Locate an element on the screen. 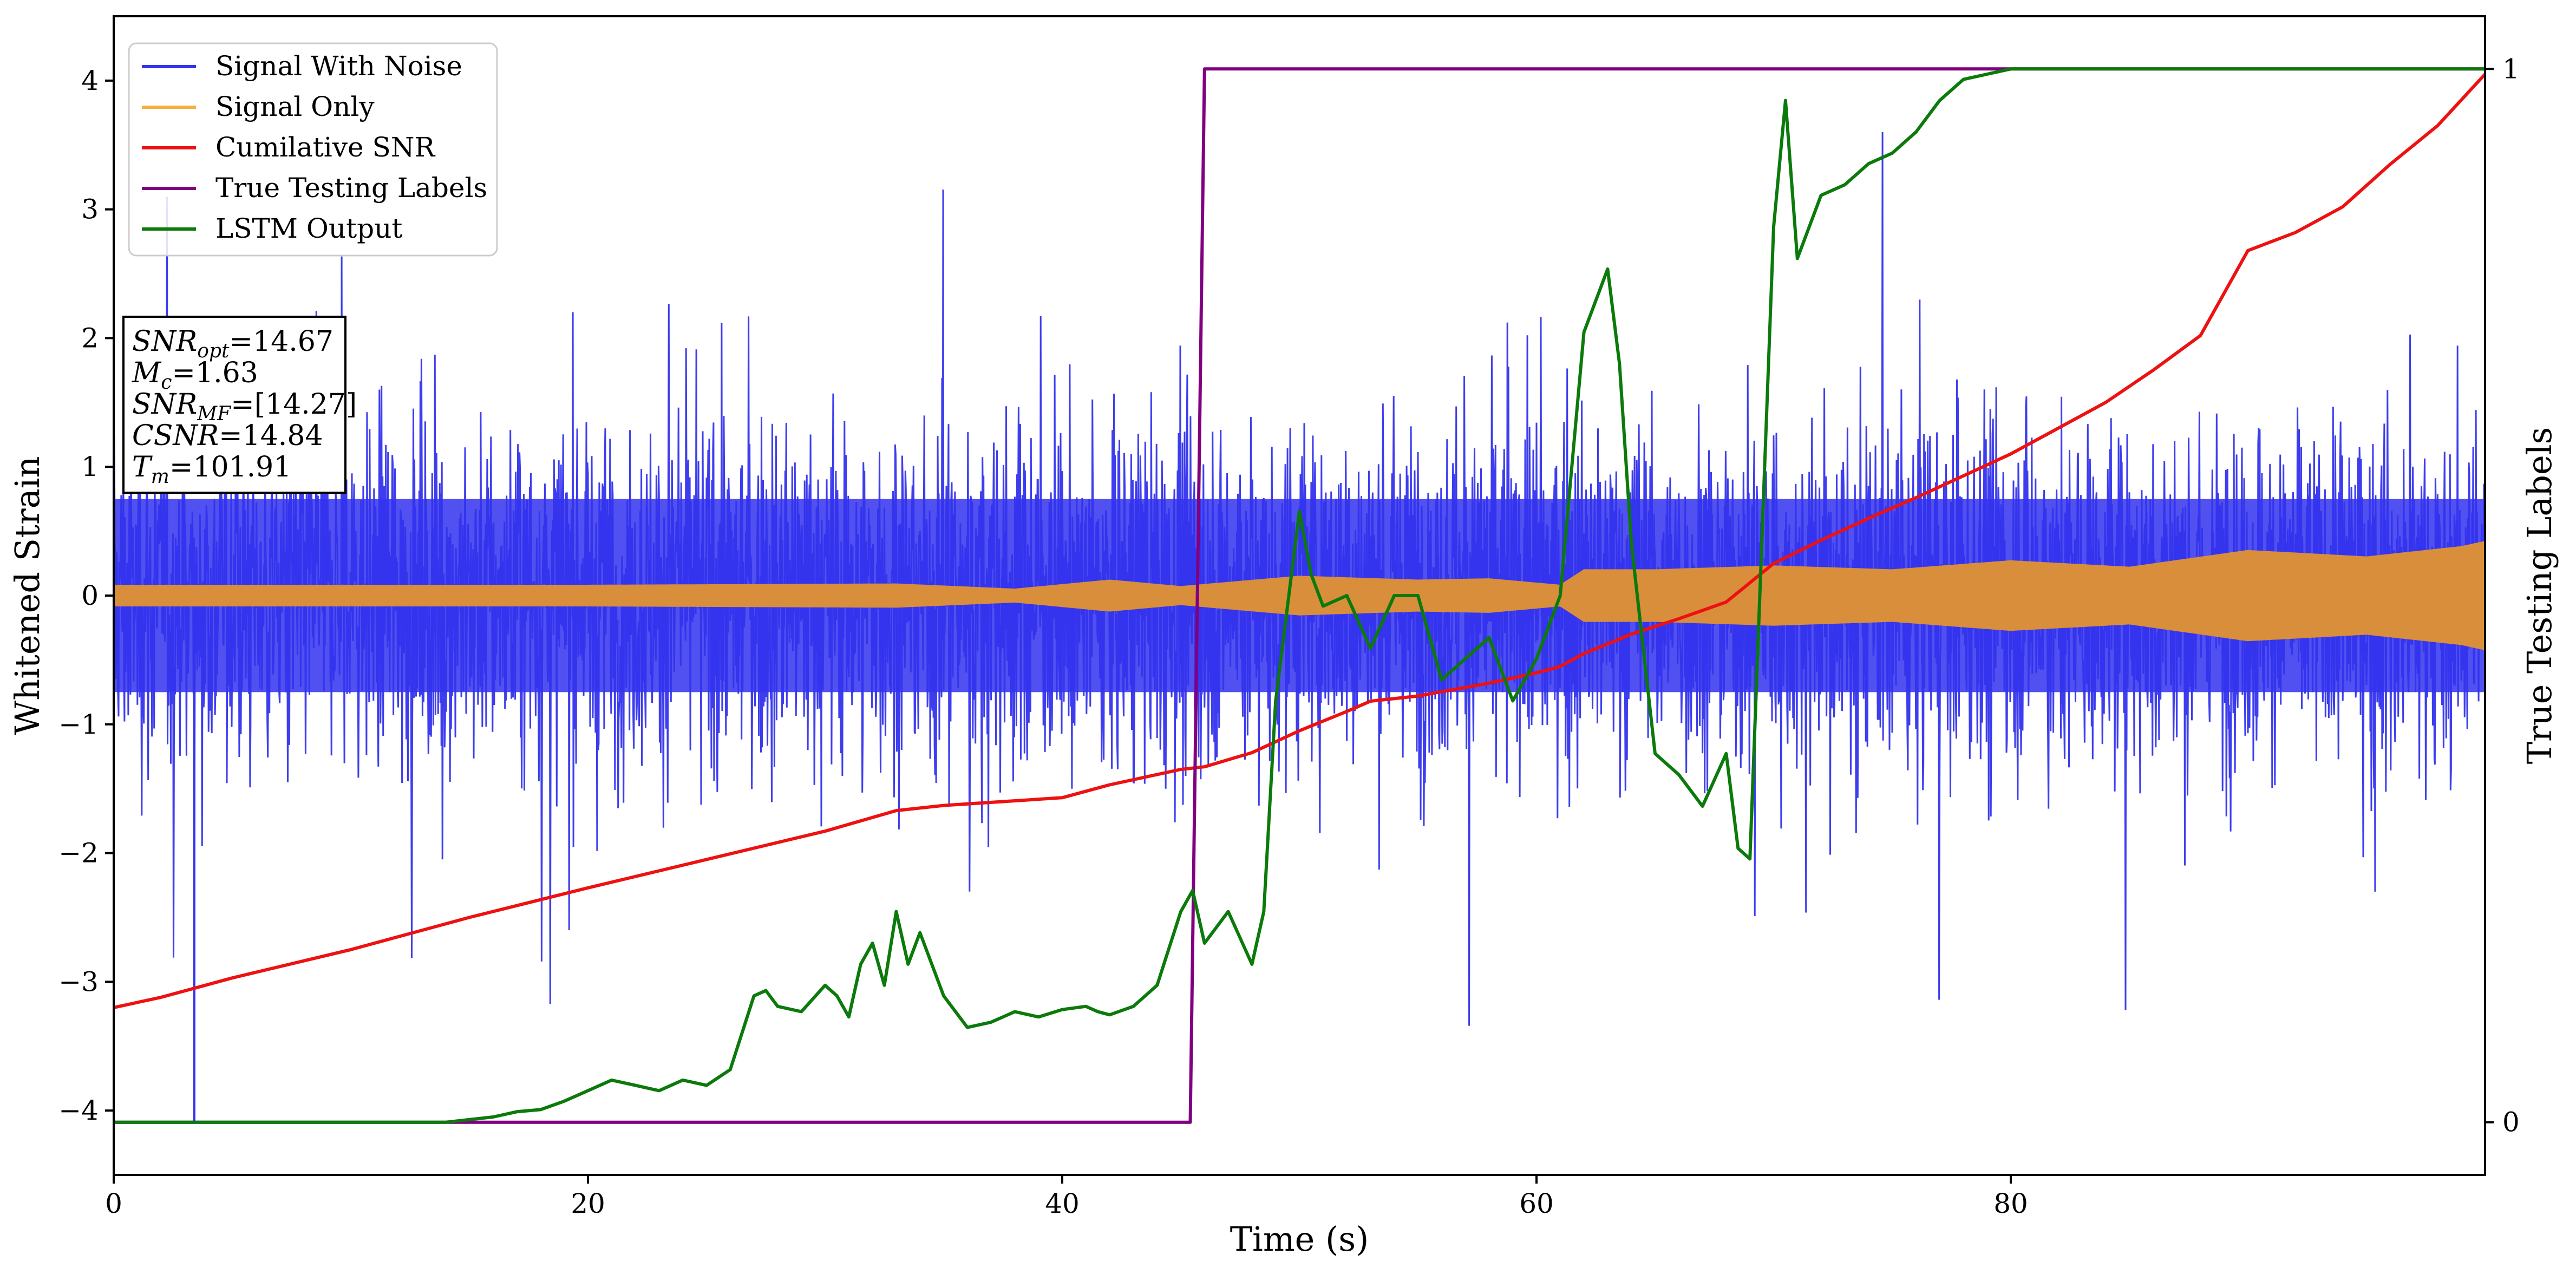  y-tick-label: −2 is located at coordinates (78, 853).